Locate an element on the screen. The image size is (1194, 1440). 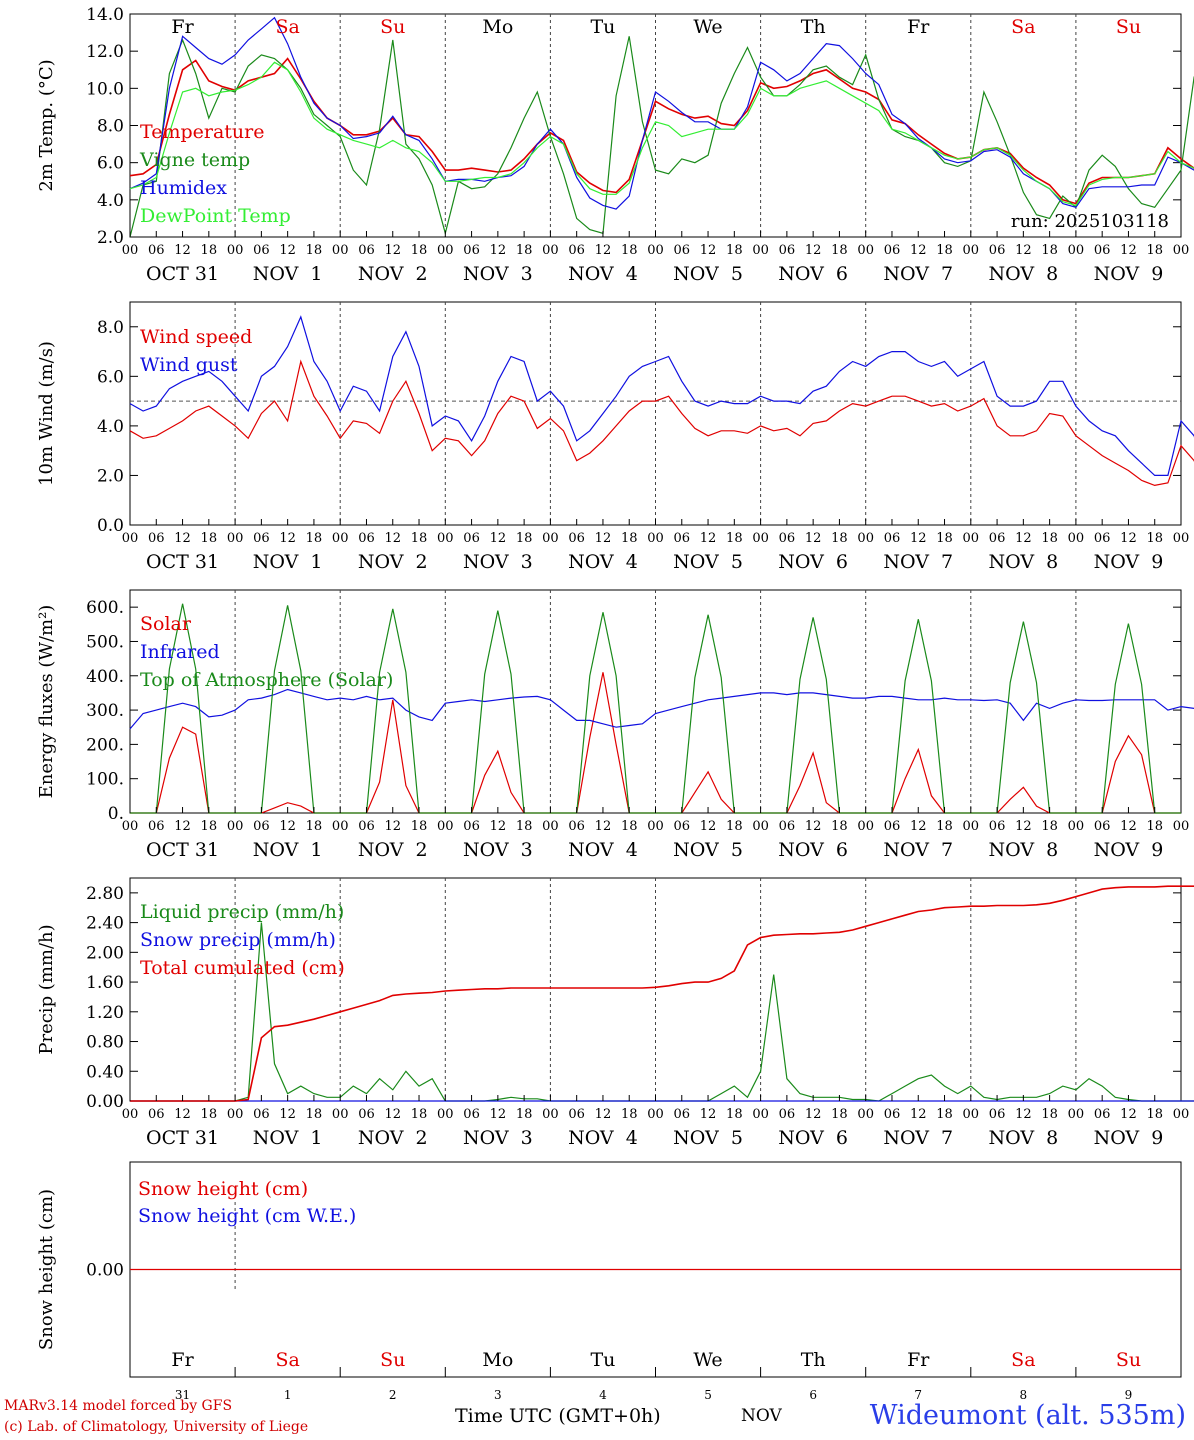
legend-entry: Humidex is located at coordinates (183, 188).